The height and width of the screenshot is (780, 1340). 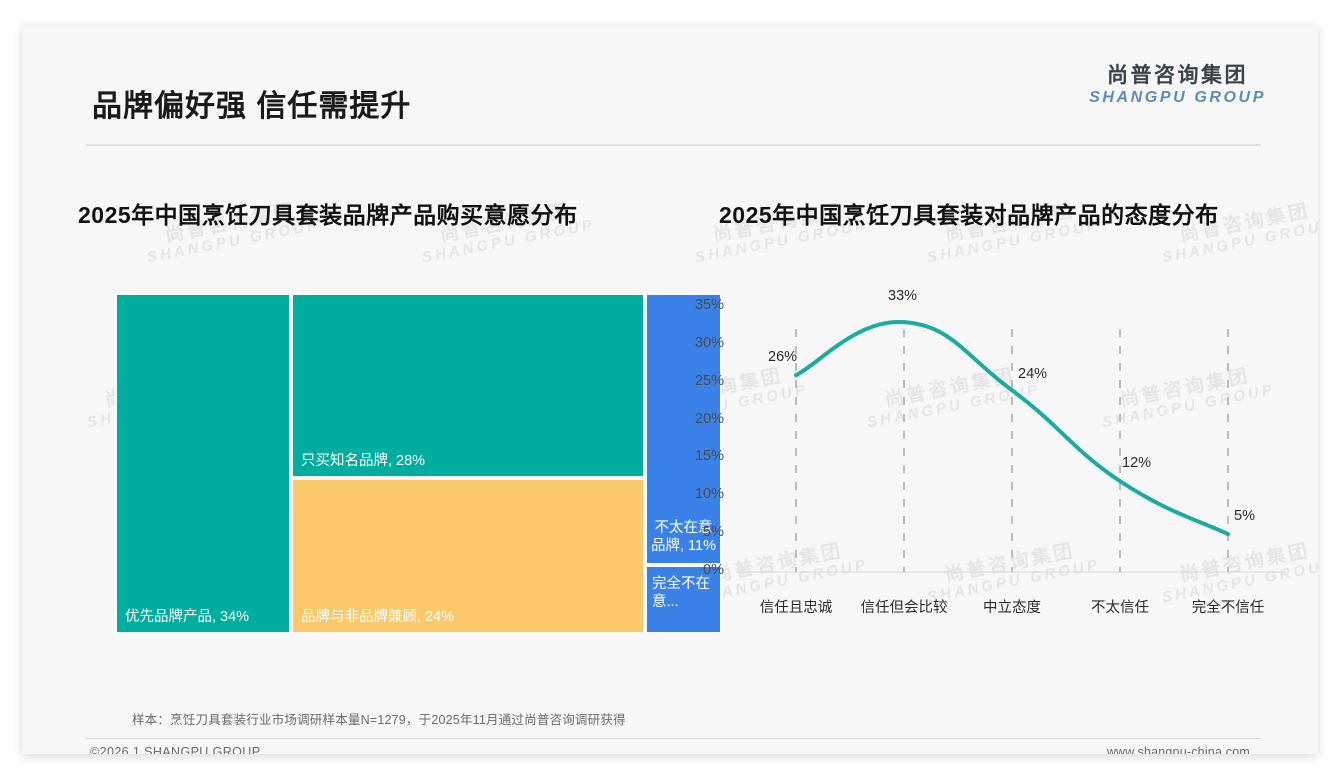 What do you see at coordinates (252, 106) in the screenshot?
I see `page-title: 品牌偏好强 信任需提升` at bounding box center [252, 106].